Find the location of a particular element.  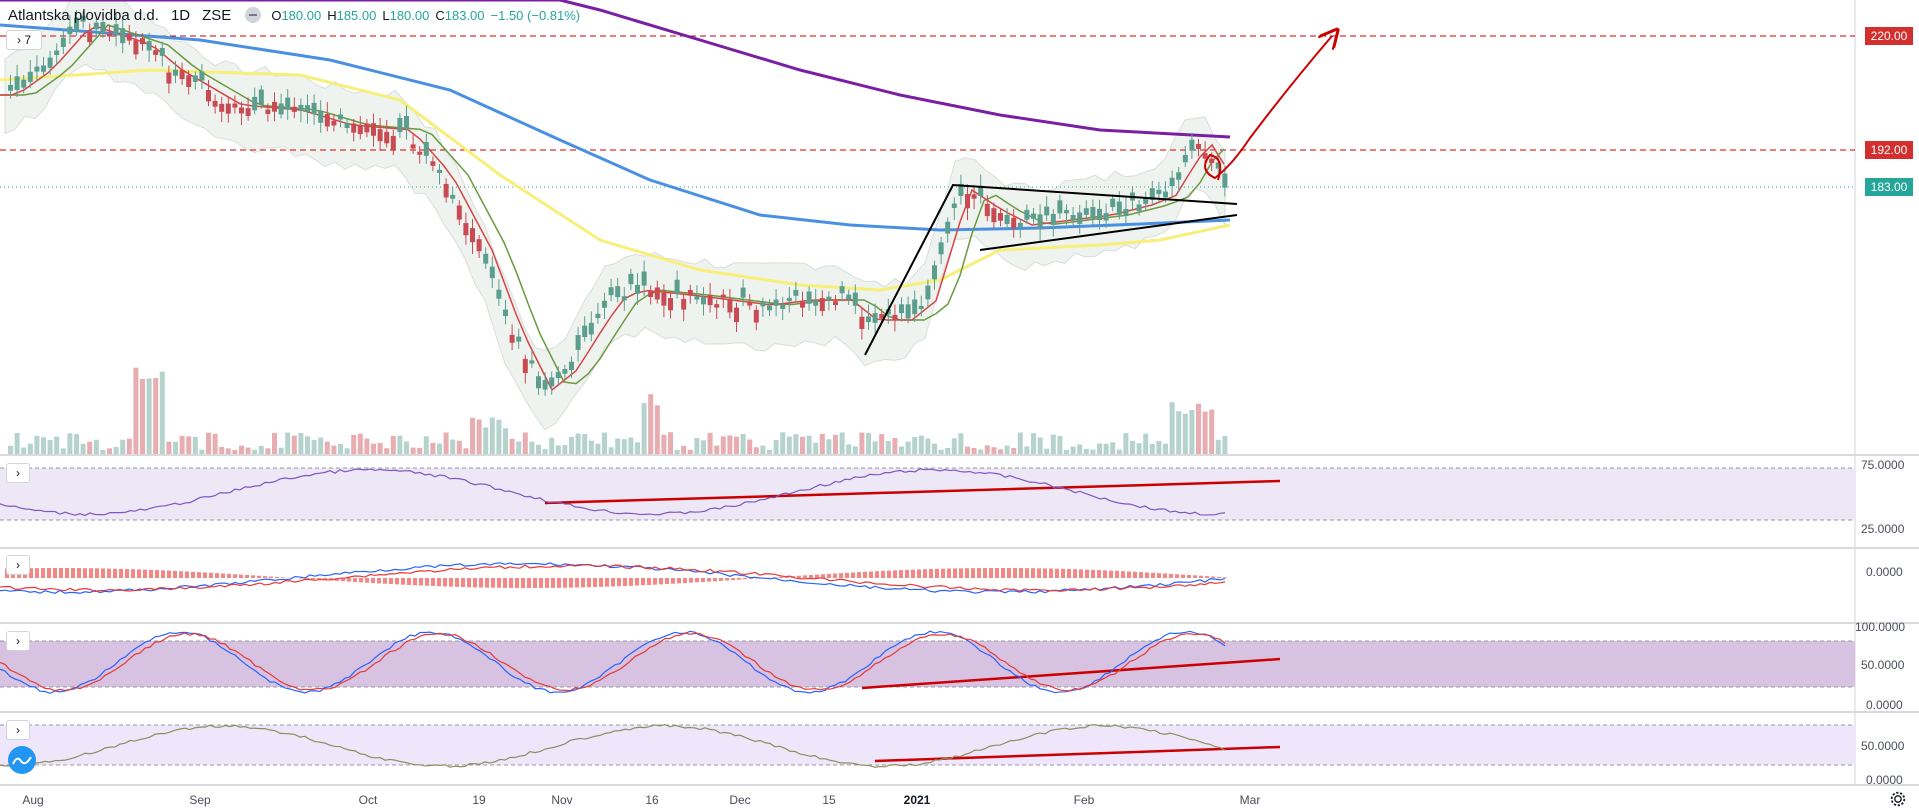

x-label-oct: Oct is located at coordinates (368, 800).